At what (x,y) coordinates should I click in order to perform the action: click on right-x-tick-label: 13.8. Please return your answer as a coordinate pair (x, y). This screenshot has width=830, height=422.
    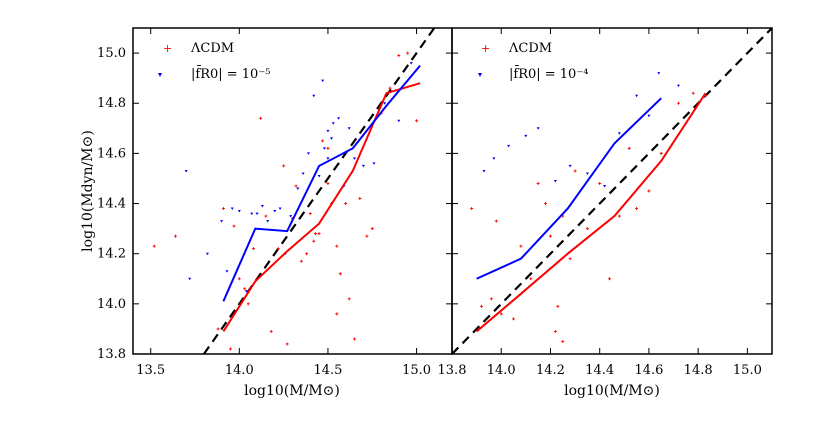
    Looking at the image, I should click on (452, 370).